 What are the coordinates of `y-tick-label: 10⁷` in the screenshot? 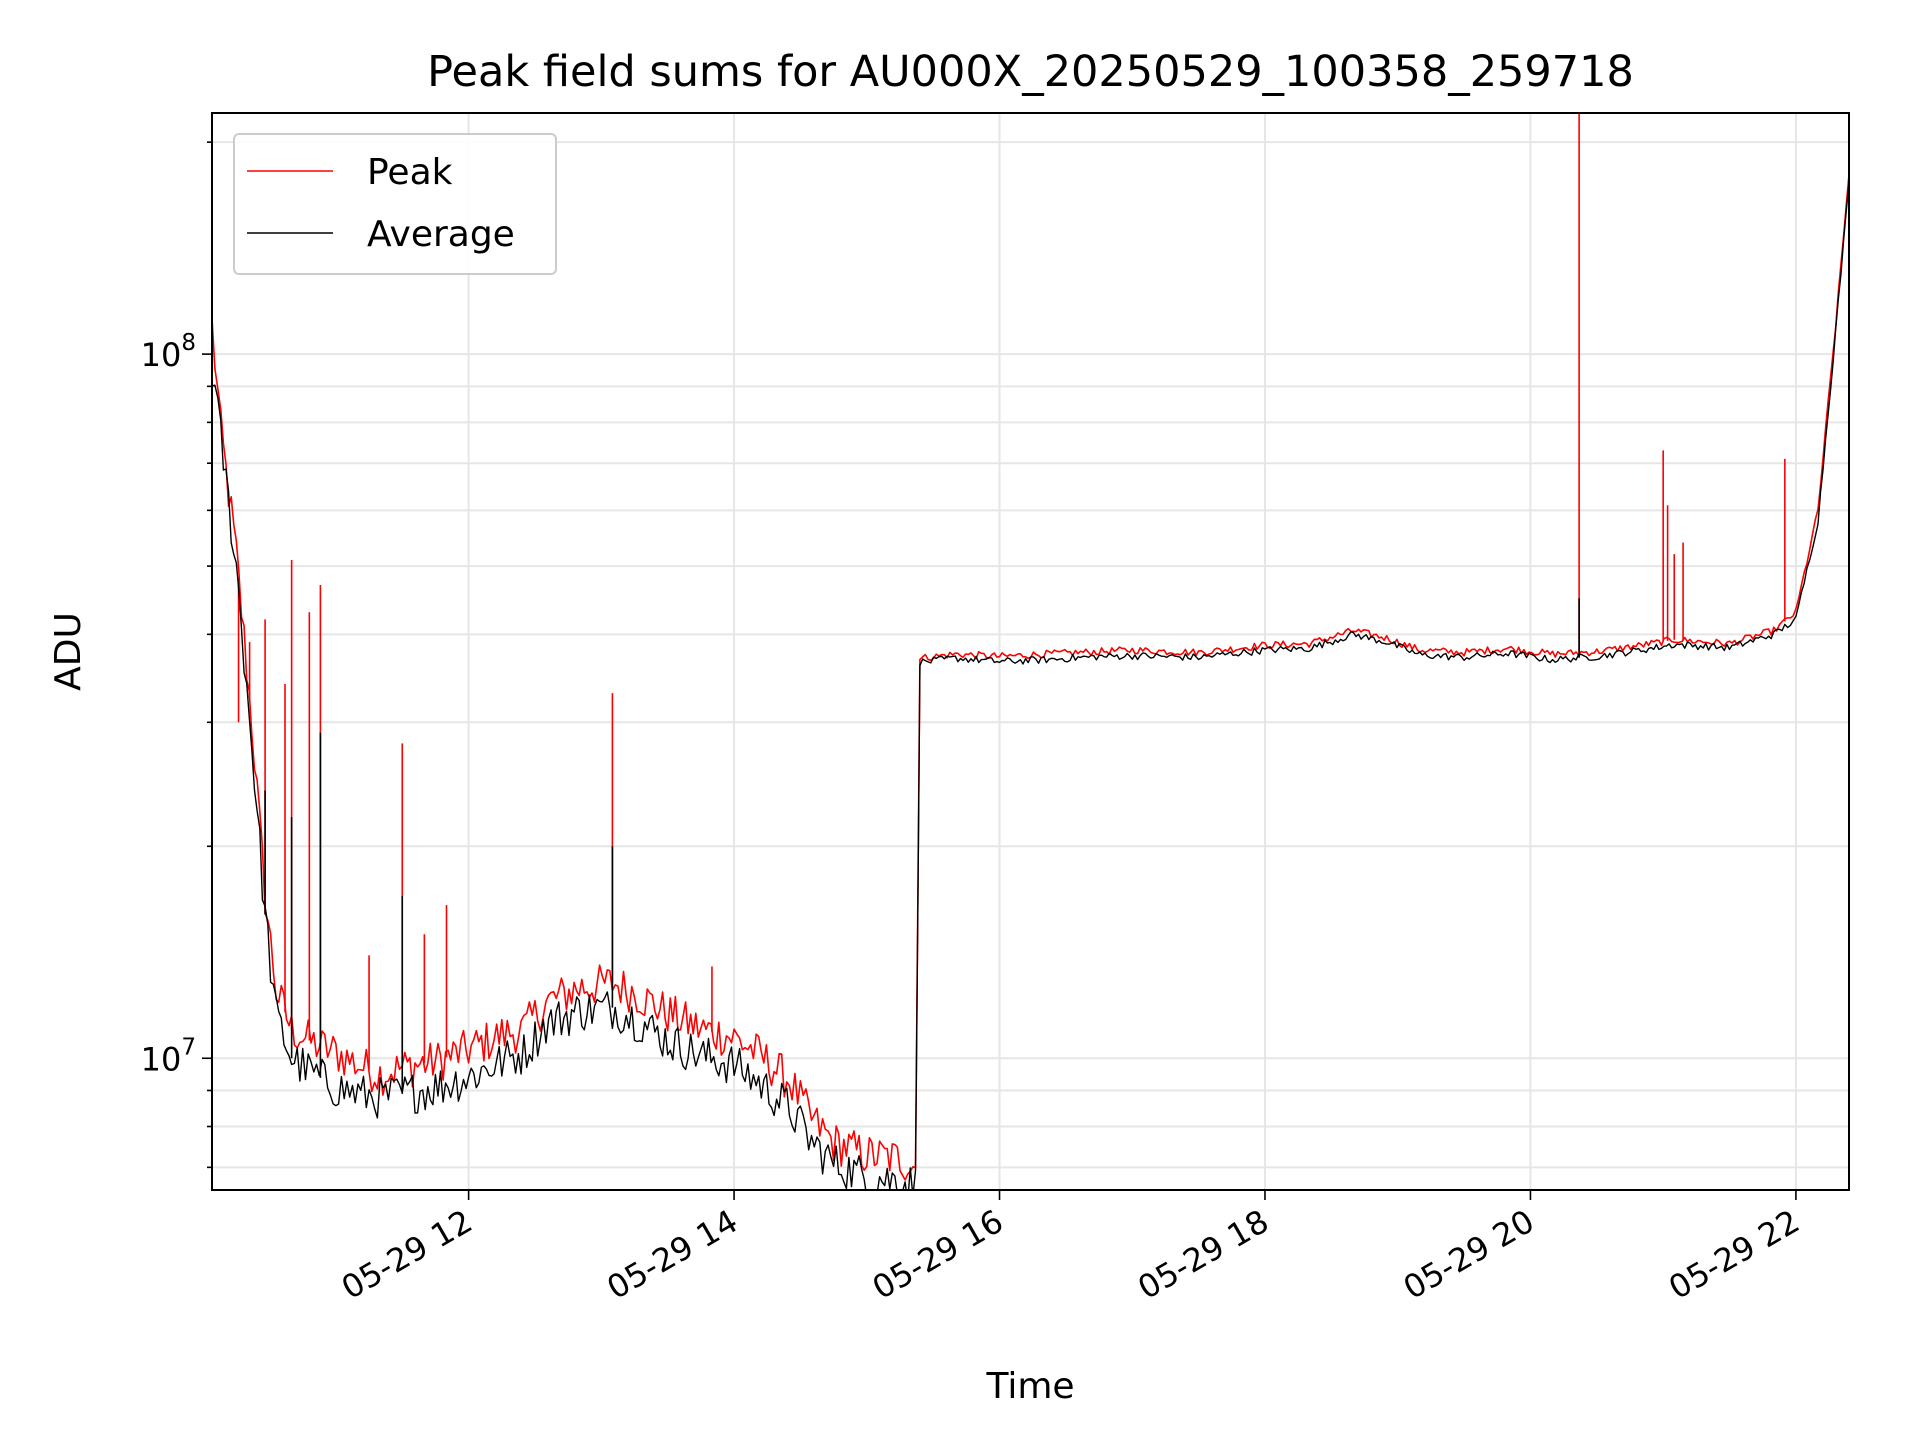 It's located at (168, 1056).